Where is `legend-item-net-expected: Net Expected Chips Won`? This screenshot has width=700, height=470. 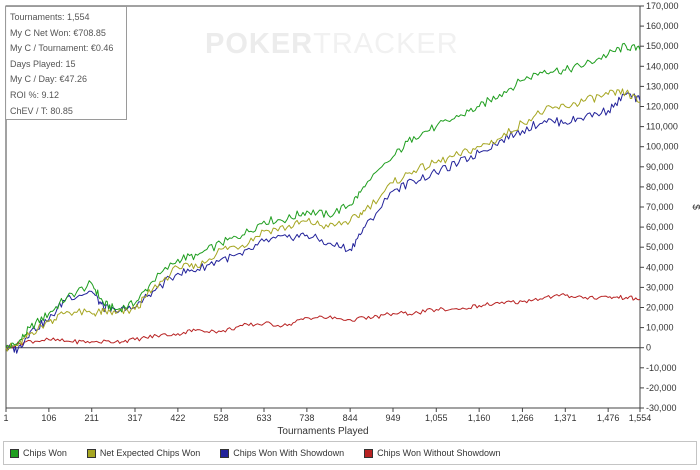
legend-item-net-expected: Net Expected Chips Won is located at coordinates (143, 453).